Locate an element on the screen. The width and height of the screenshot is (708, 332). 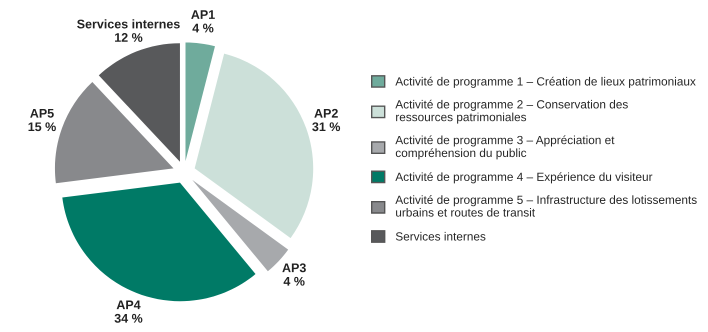
data-label: AP5 15 % is located at coordinates (42, 120).